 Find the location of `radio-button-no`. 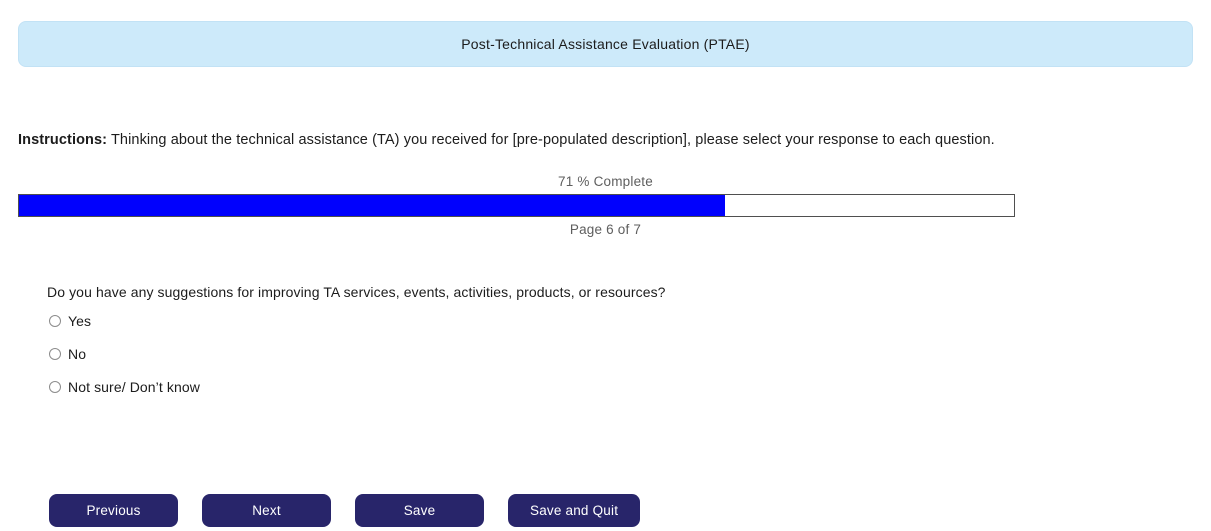

radio-button-no is located at coordinates (55, 354).